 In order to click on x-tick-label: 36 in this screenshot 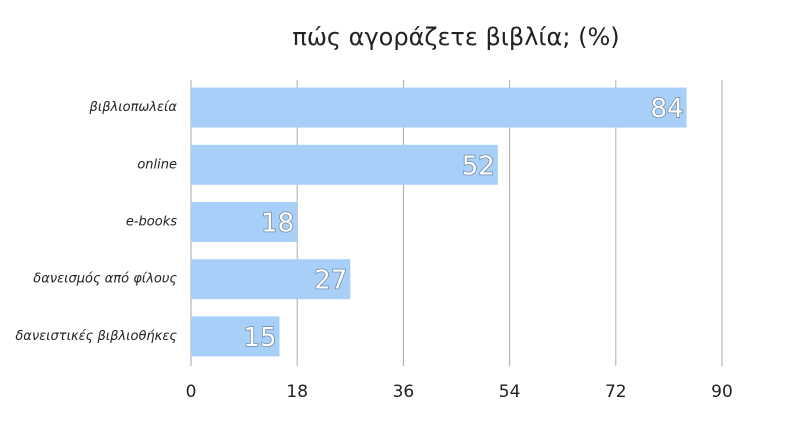, I will do `click(404, 392)`.